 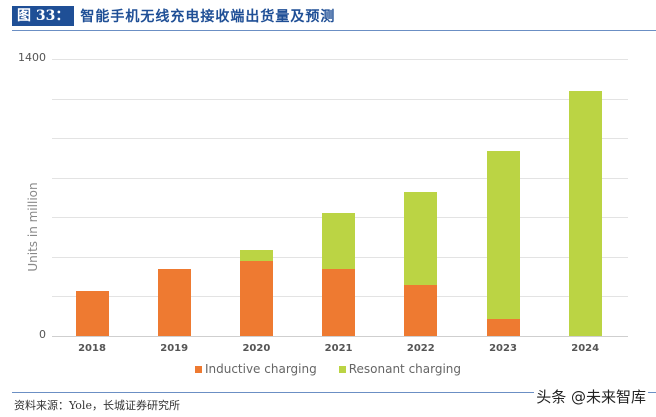 I want to click on legend-label: Resonant charging, so click(x=405, y=369).